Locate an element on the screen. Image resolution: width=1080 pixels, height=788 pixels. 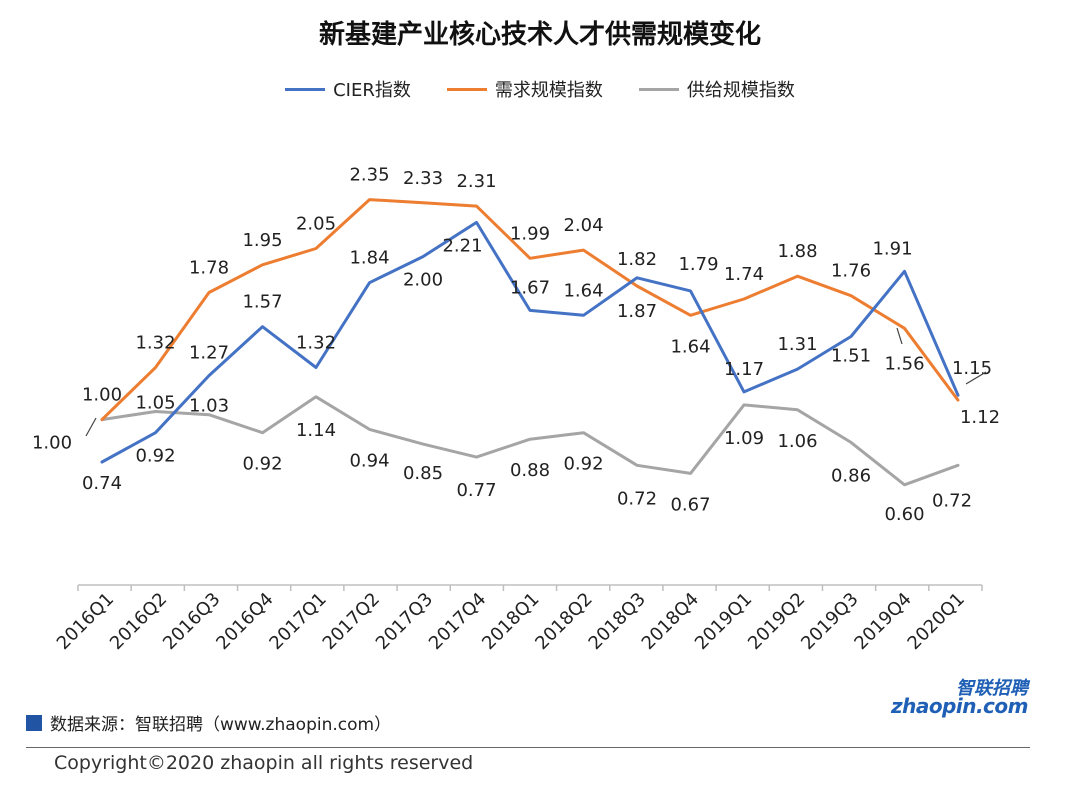
data-label-s0-3: 1.57 is located at coordinates (262, 302).